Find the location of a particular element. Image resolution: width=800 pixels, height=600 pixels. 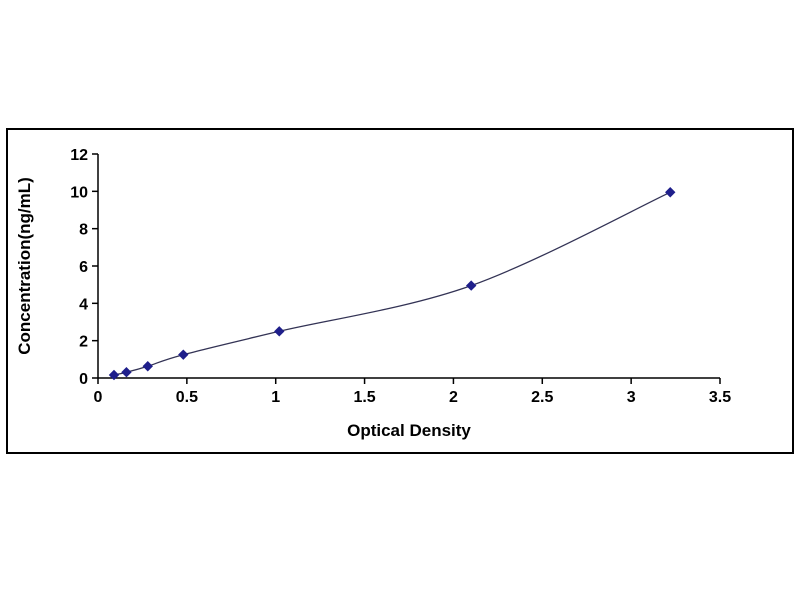

y-tick-label: 0 is located at coordinates (83, 379).